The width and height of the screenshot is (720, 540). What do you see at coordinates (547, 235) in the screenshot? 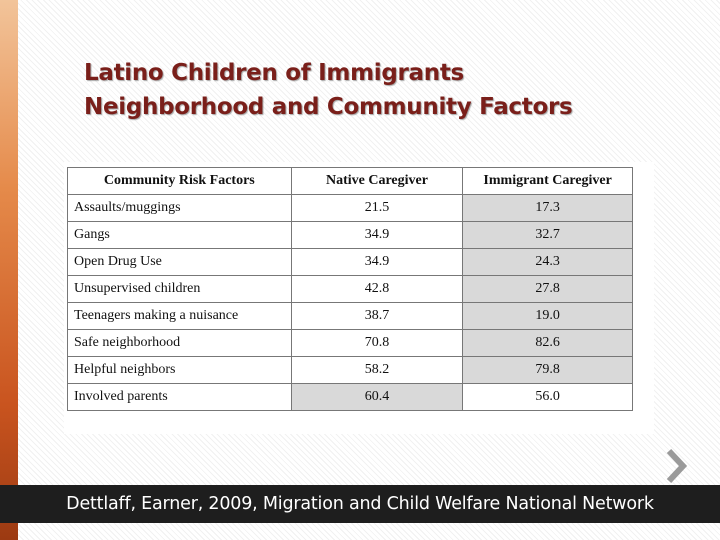
I see `immigrant-value-cell: 32.7` at bounding box center [547, 235].